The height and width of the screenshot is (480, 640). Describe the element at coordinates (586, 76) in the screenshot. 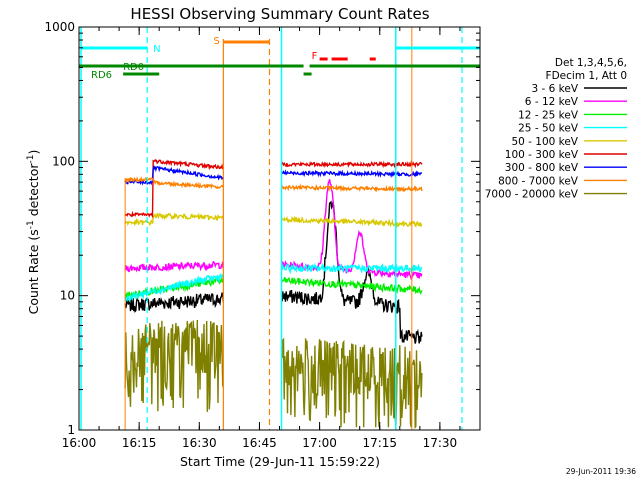

I see `legend-header-1: FDecim 1, Att 0` at that location.